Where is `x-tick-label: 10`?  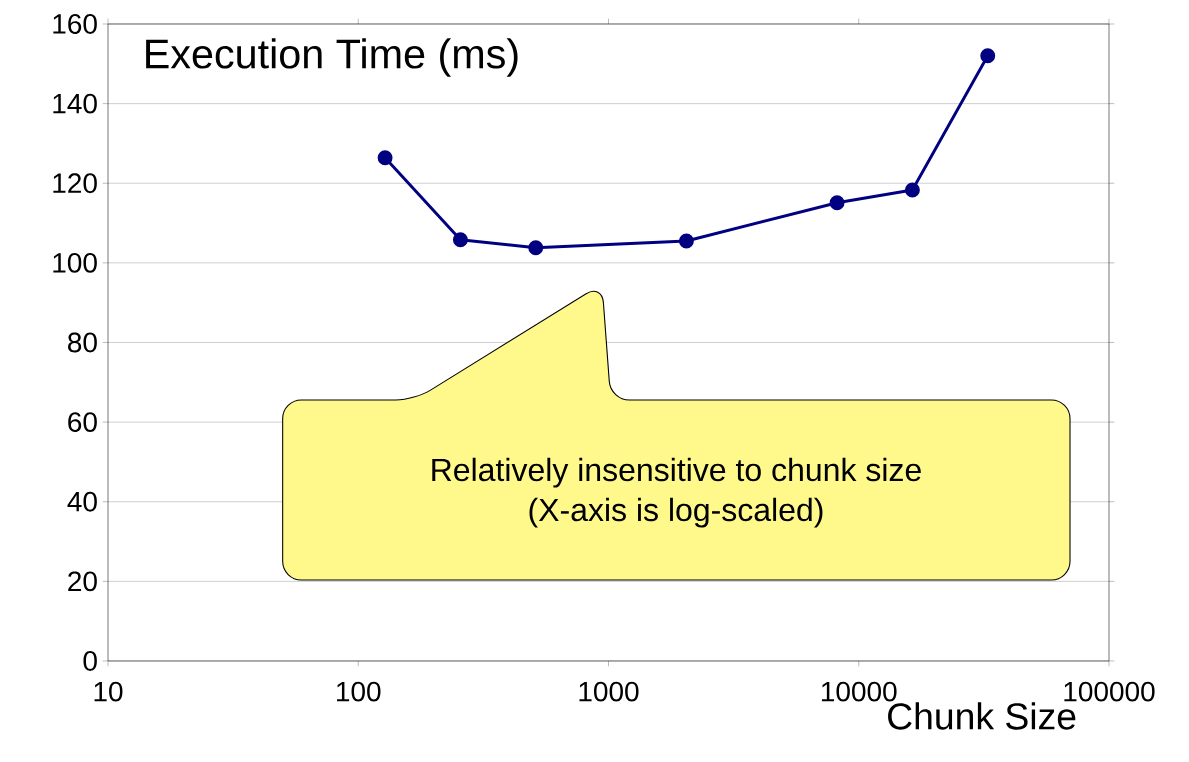 x-tick-label: 10 is located at coordinates (108, 691).